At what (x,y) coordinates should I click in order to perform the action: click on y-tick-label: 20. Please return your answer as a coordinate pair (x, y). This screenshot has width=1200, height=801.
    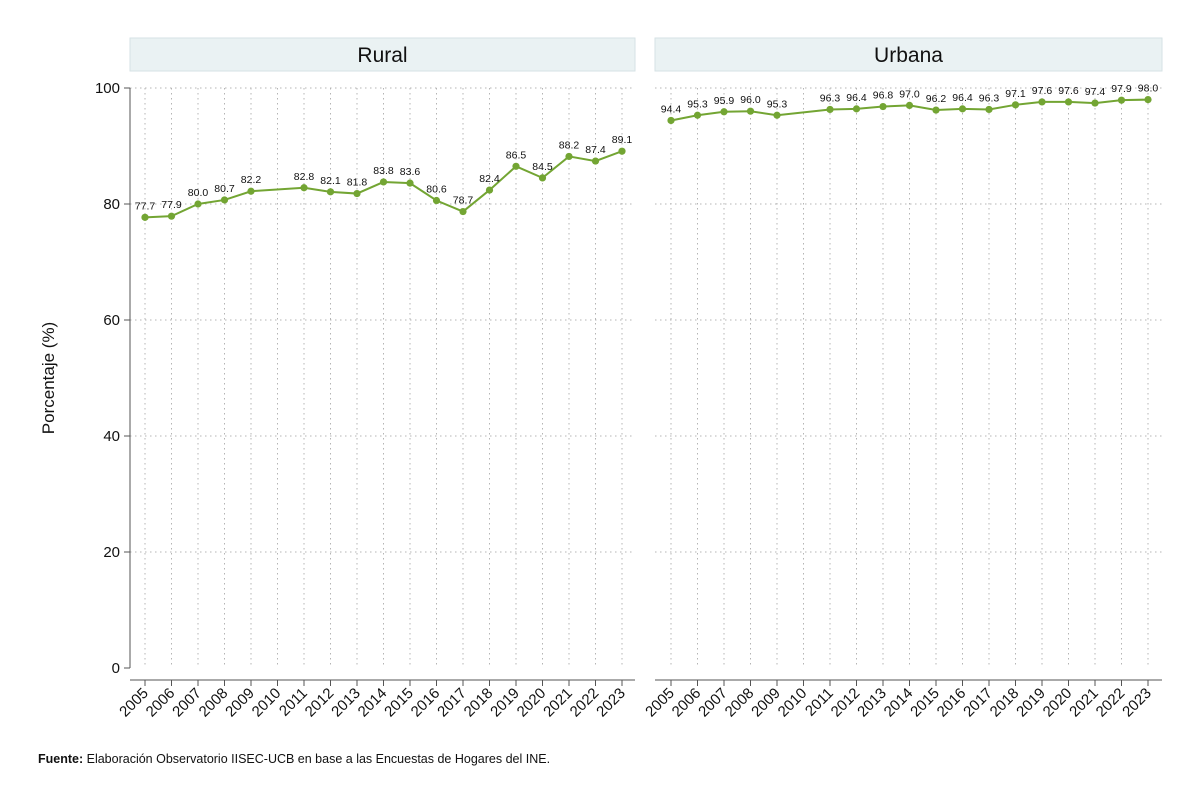
    Looking at the image, I should click on (111, 552).